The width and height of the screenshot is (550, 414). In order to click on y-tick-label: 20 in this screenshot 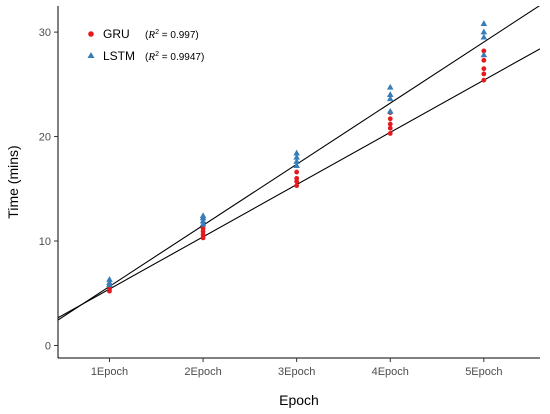, I will do `click(45, 138)`.